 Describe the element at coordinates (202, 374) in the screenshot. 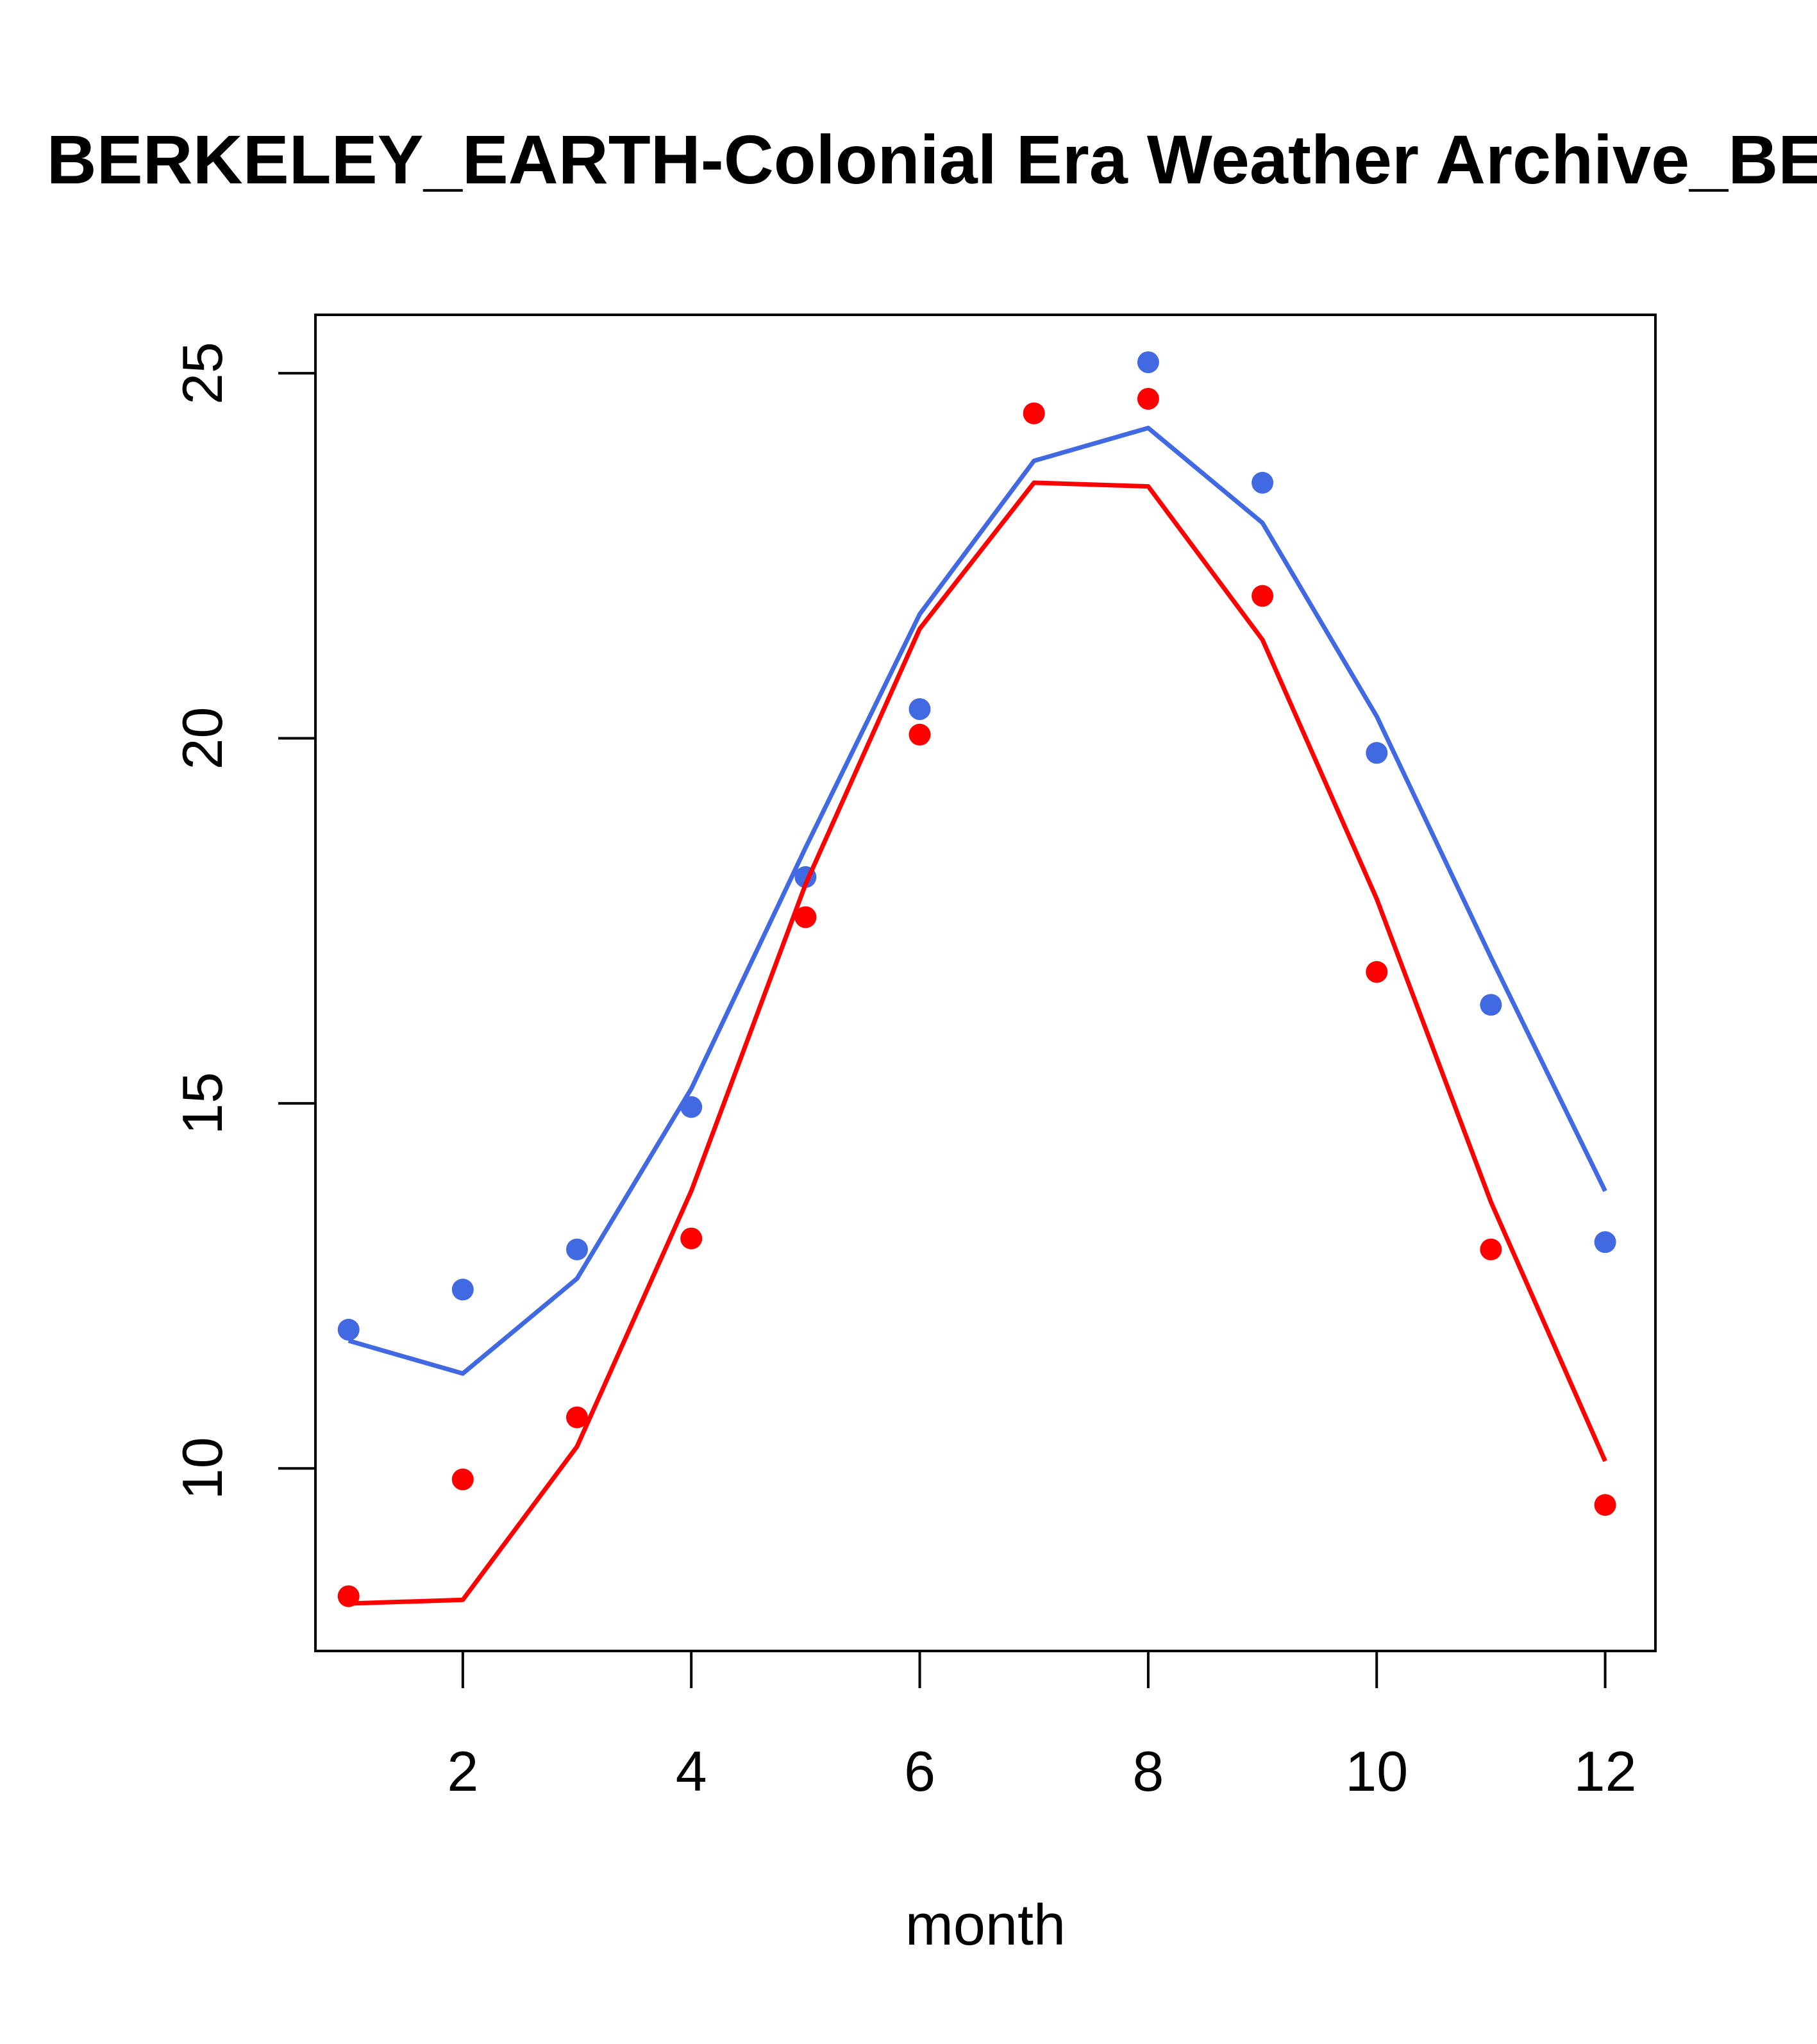

I see `y-tick-label: 25` at that location.